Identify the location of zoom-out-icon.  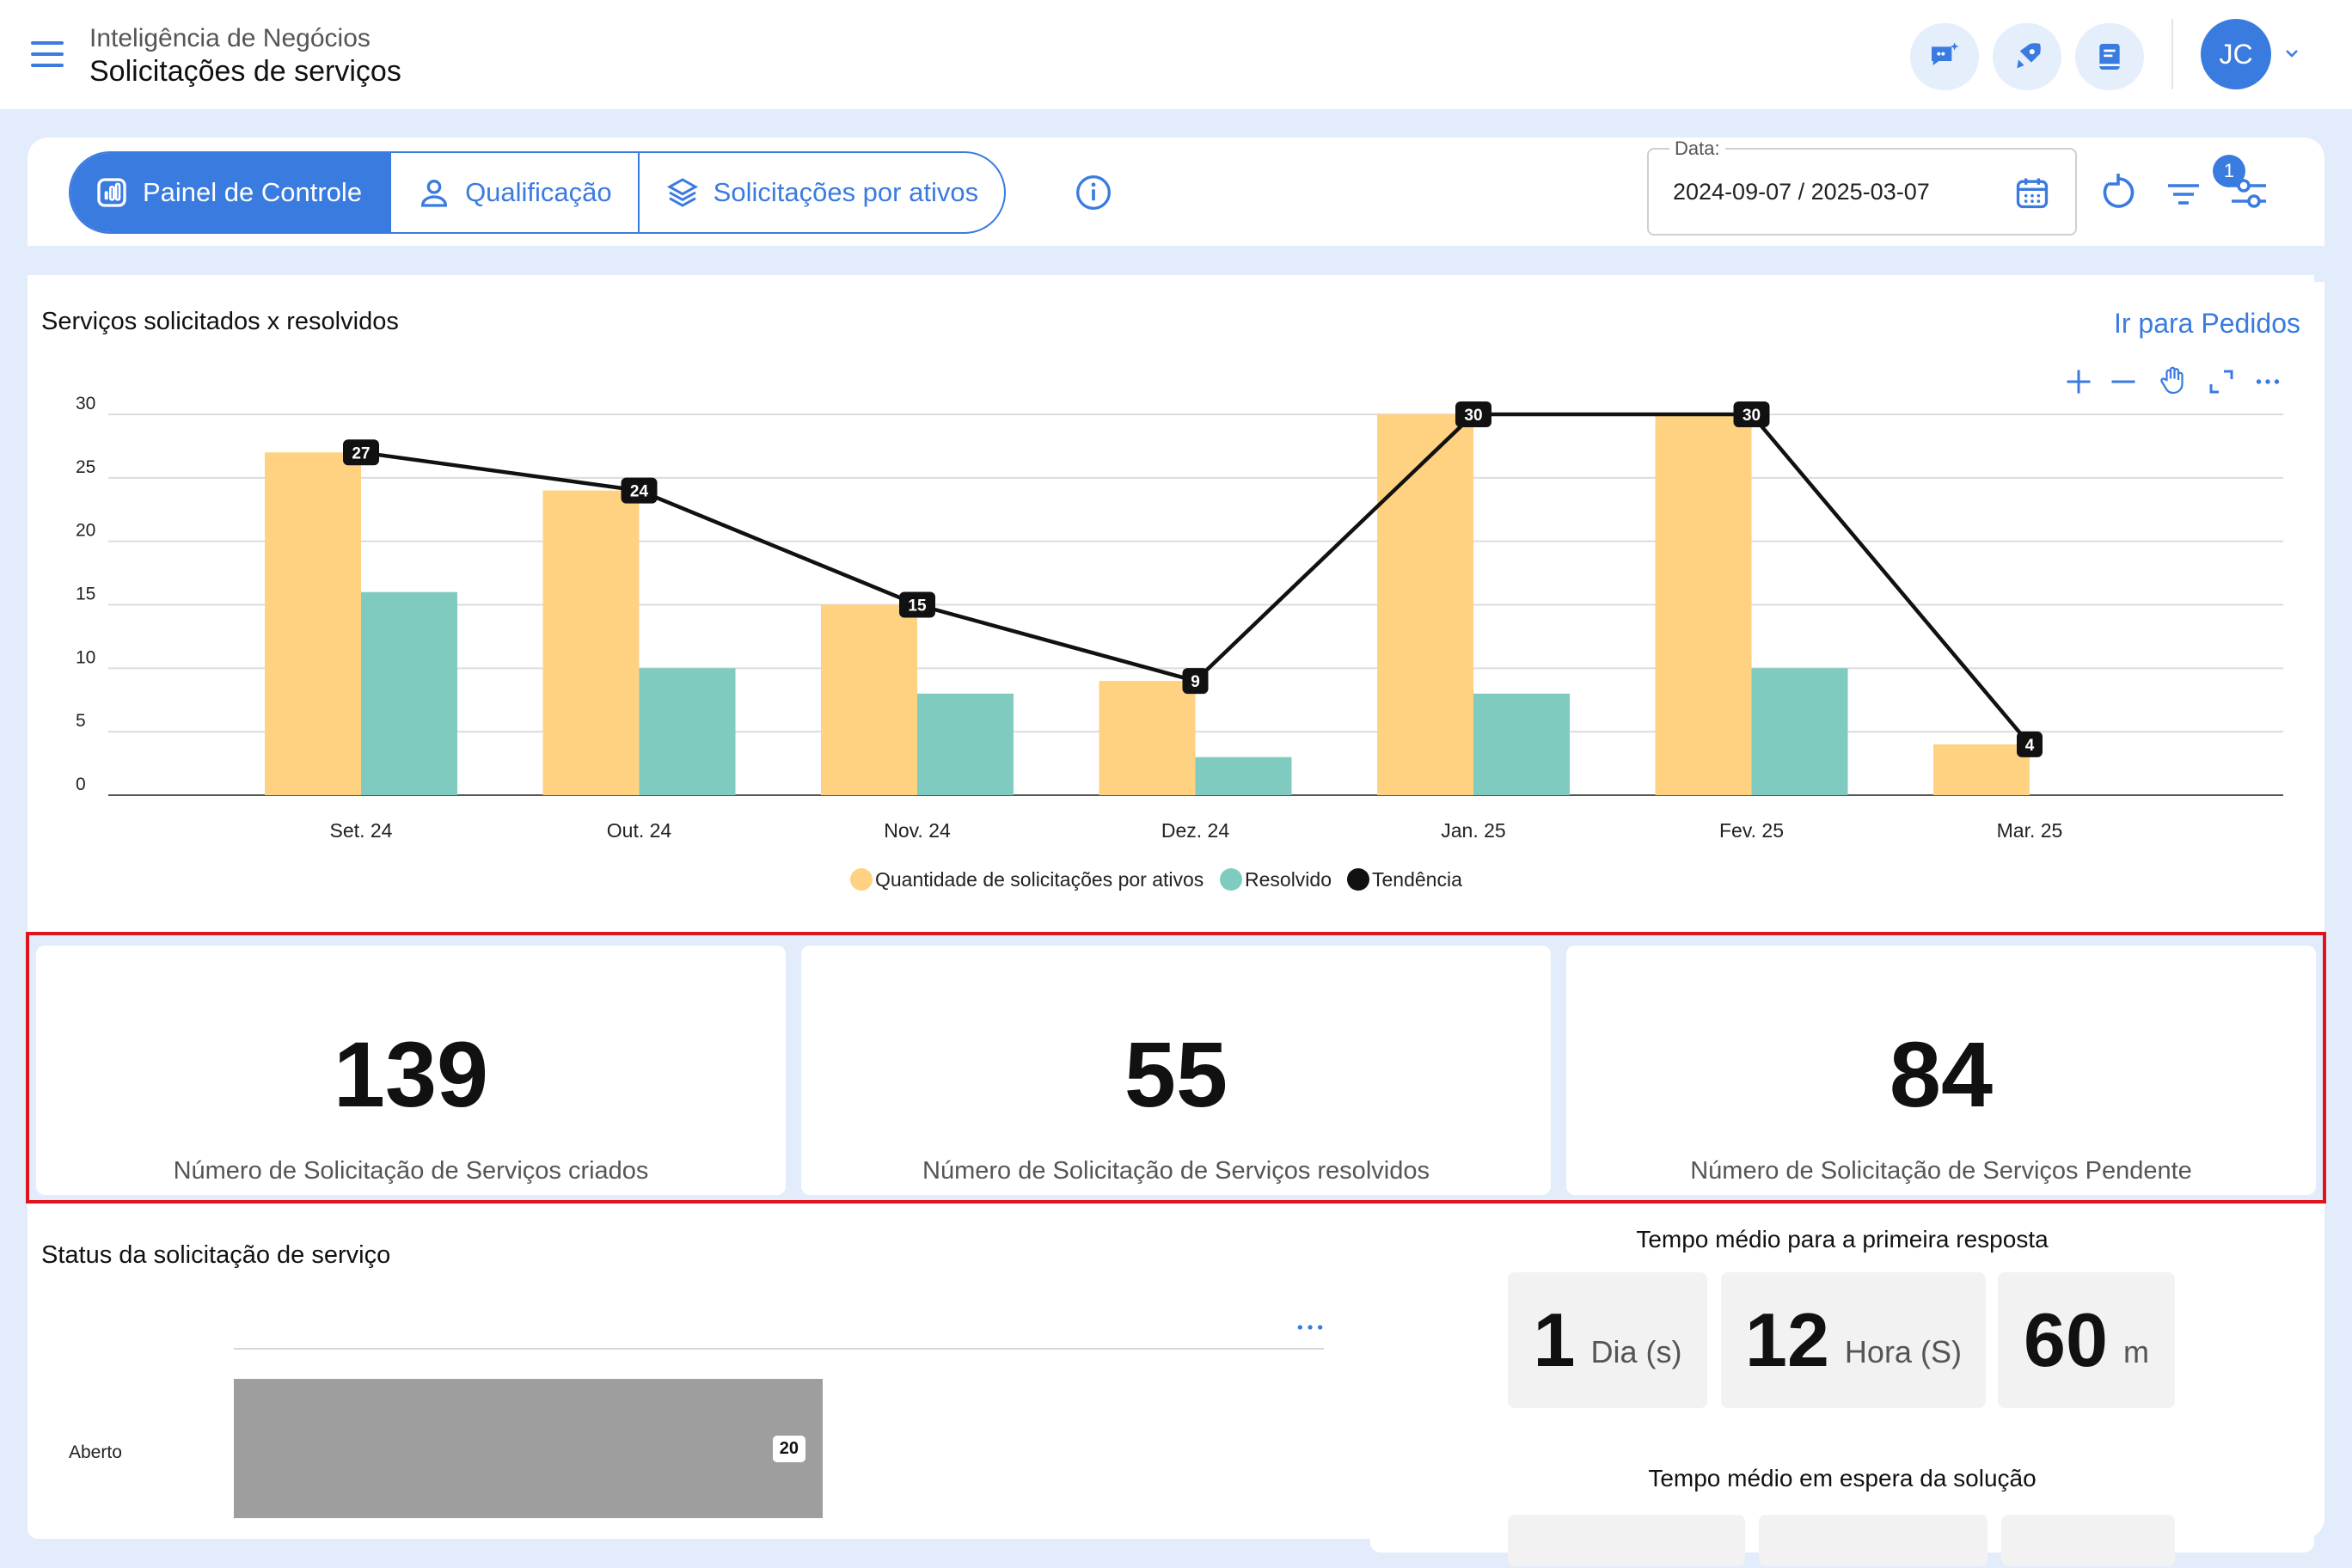
(2123, 381).